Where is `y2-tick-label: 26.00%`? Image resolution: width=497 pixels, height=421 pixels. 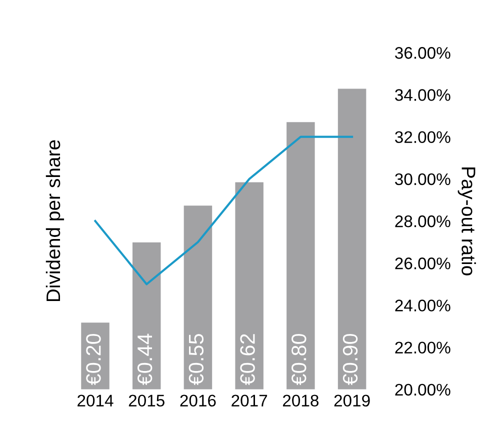
y2-tick-label: 26.00% is located at coordinates (422, 264).